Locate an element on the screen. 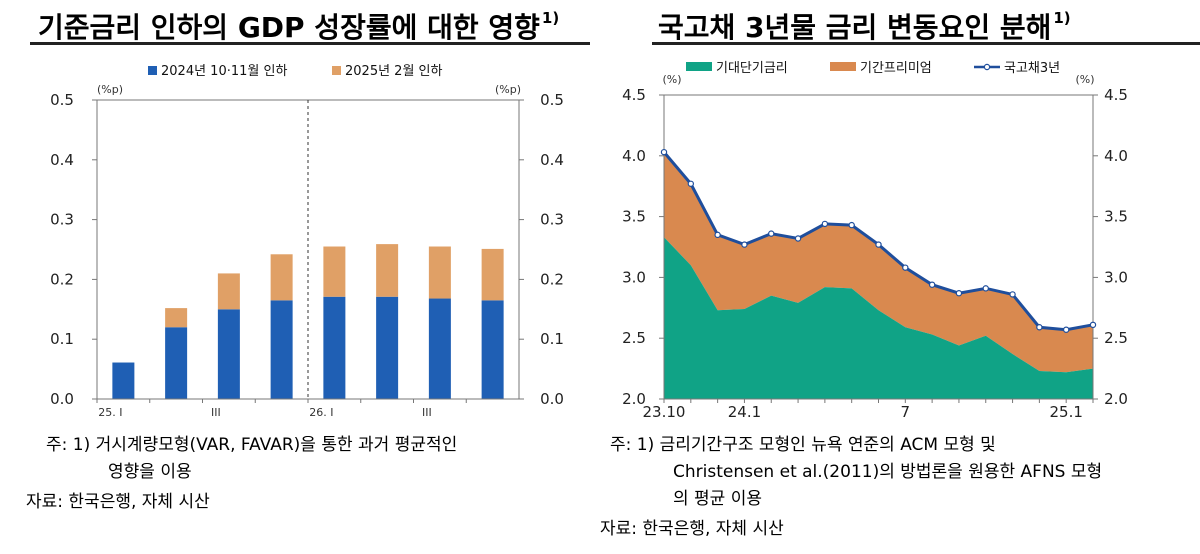 The width and height of the screenshot is (1200, 554). right-line-series is located at coordinates (878, 240).